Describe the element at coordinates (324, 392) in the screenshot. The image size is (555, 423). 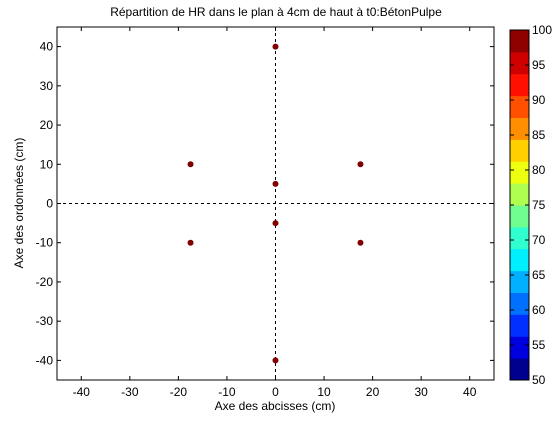
I see `x-tick-label: 10` at that location.